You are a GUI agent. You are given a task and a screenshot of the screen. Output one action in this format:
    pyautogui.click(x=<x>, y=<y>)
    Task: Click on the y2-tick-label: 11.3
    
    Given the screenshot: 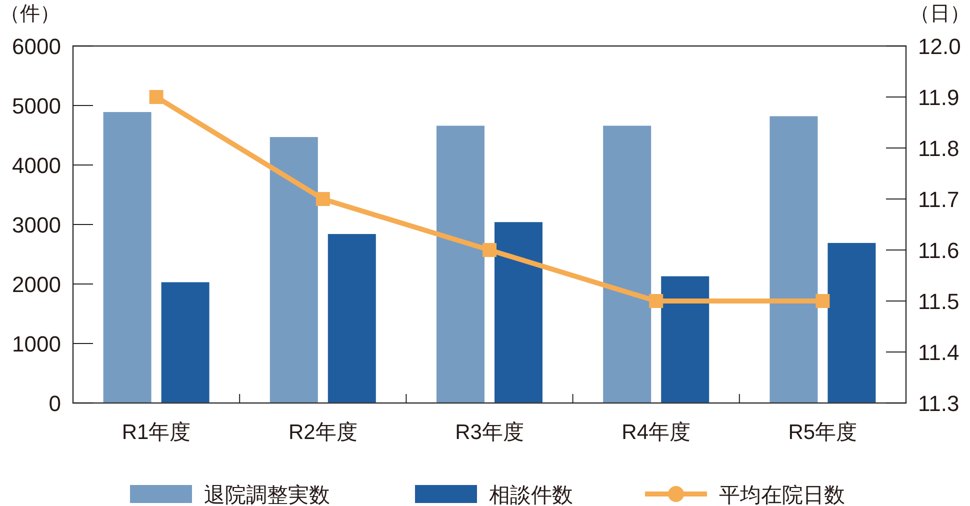 What is the action you would take?
    pyautogui.click(x=939, y=403)
    